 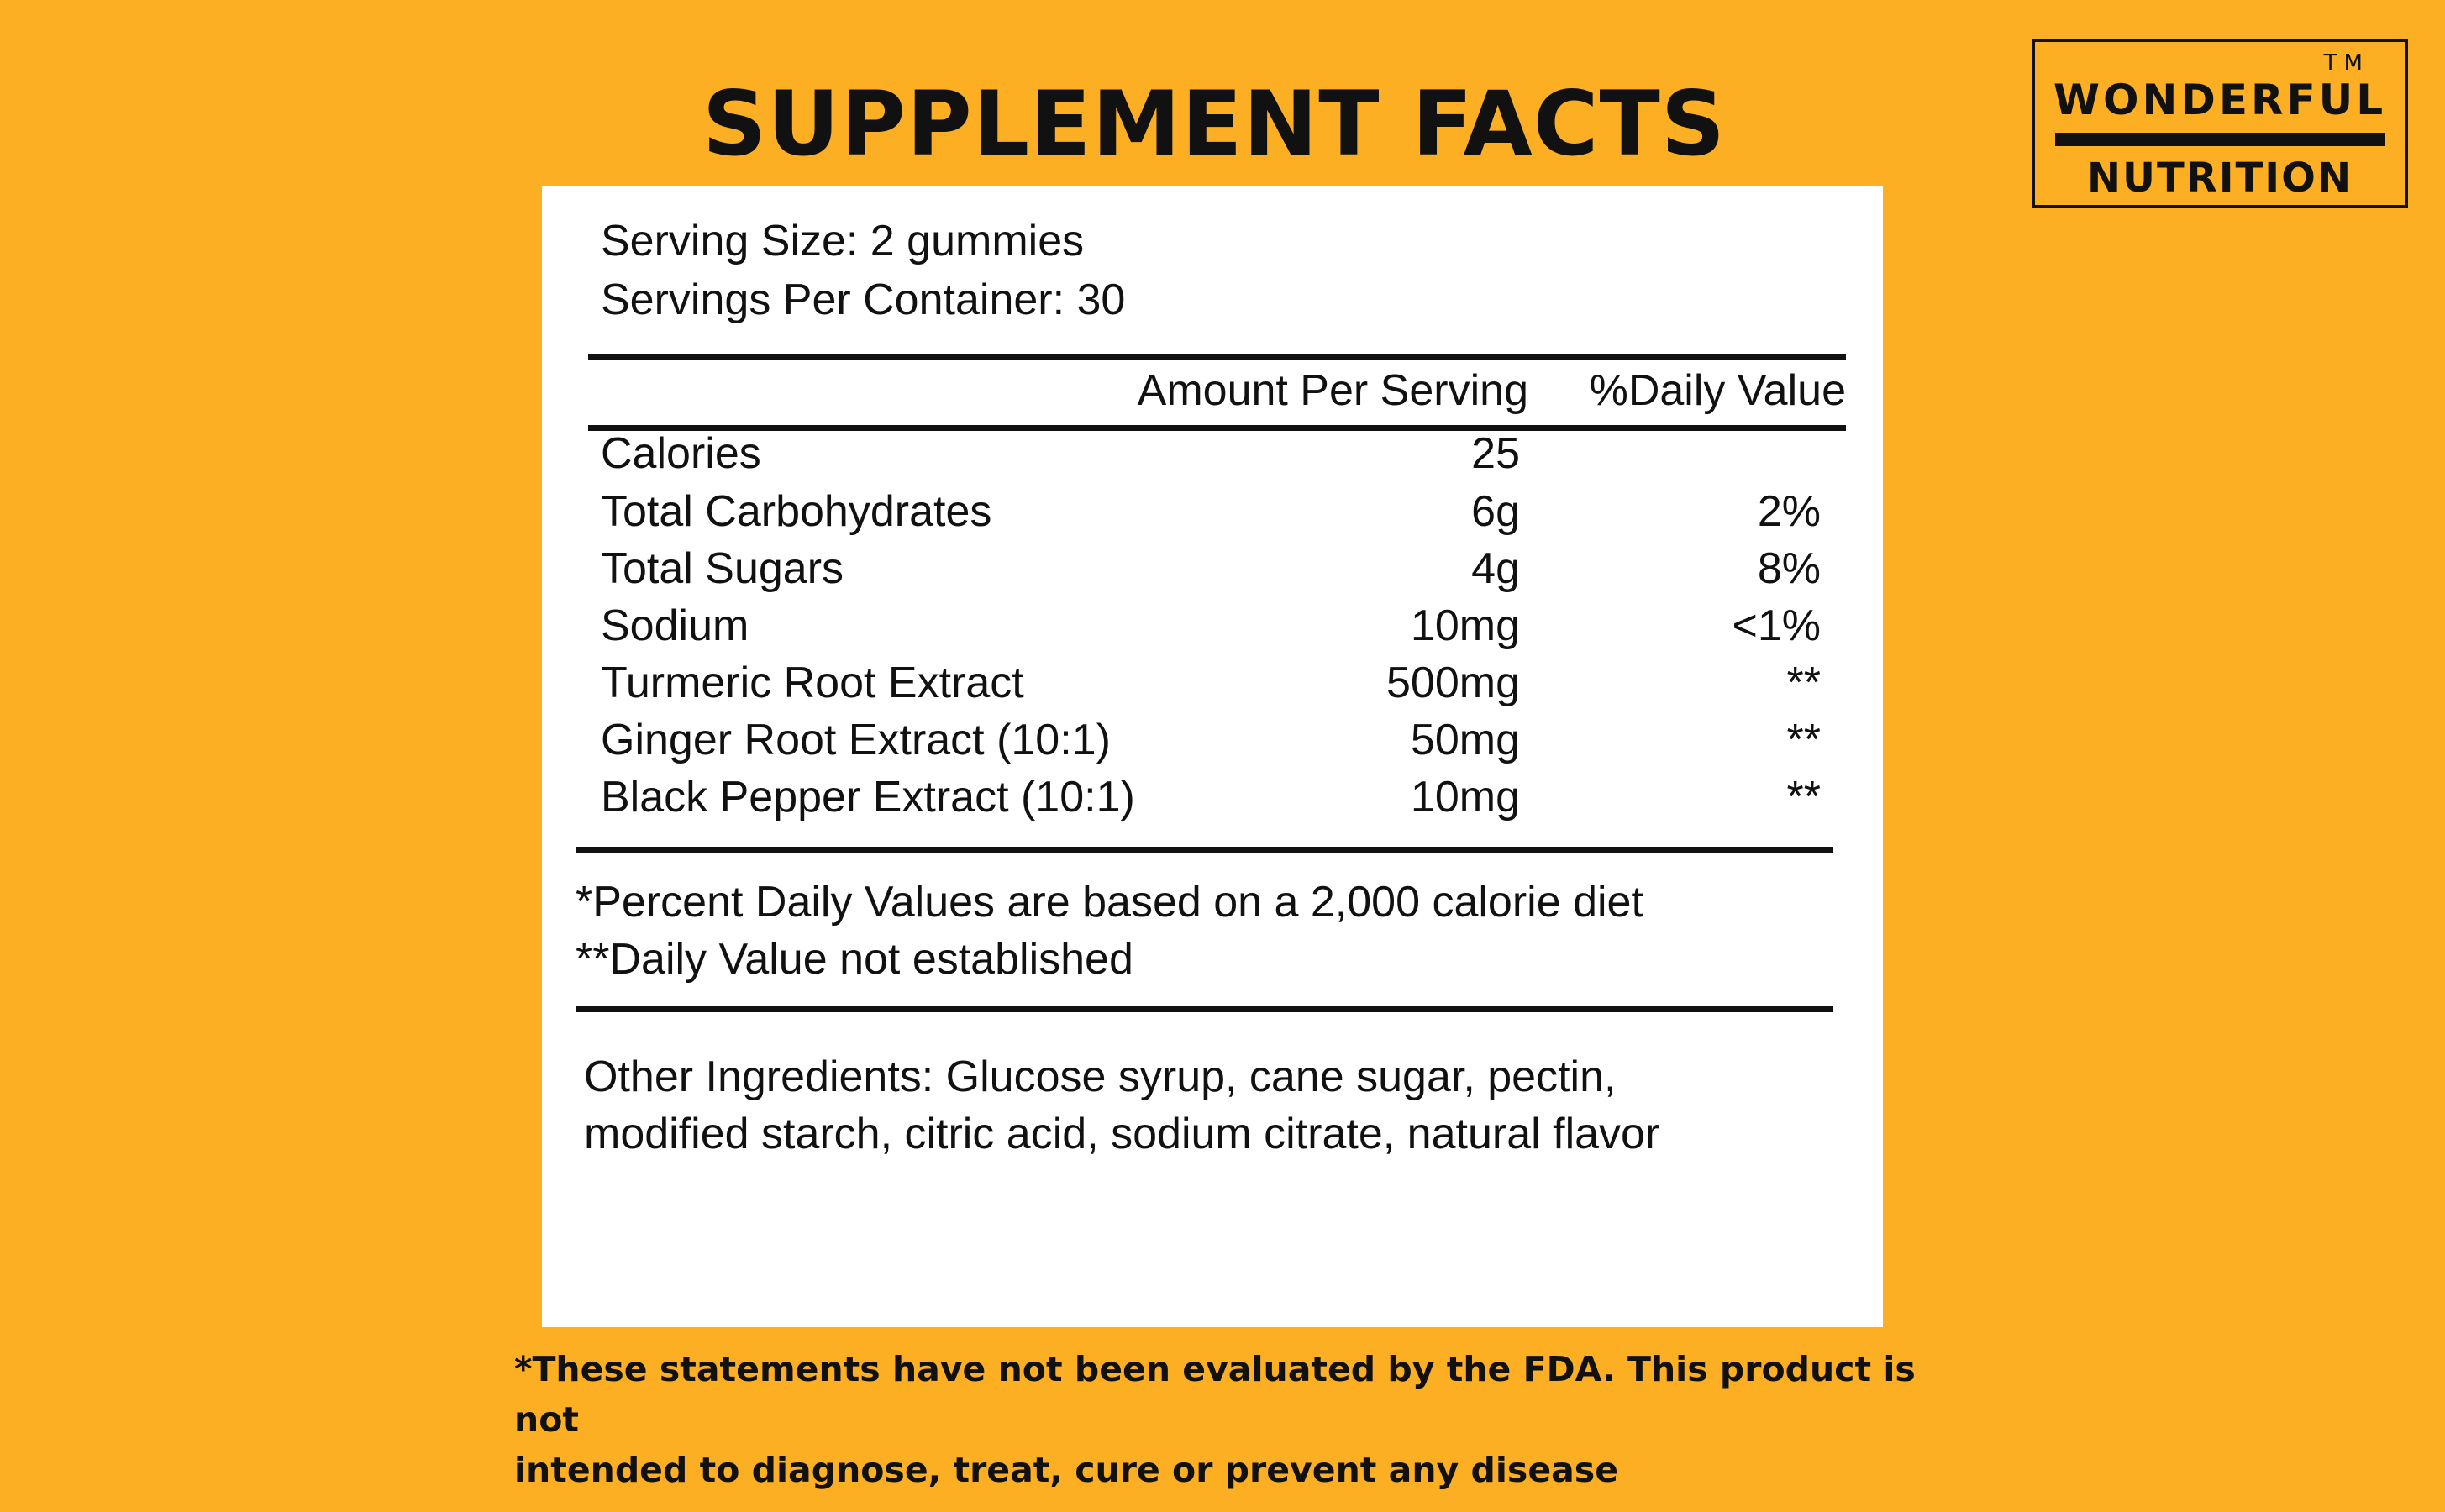 I want to click on brand-name-bottom: NUTRITION, so click(x=2219, y=178).